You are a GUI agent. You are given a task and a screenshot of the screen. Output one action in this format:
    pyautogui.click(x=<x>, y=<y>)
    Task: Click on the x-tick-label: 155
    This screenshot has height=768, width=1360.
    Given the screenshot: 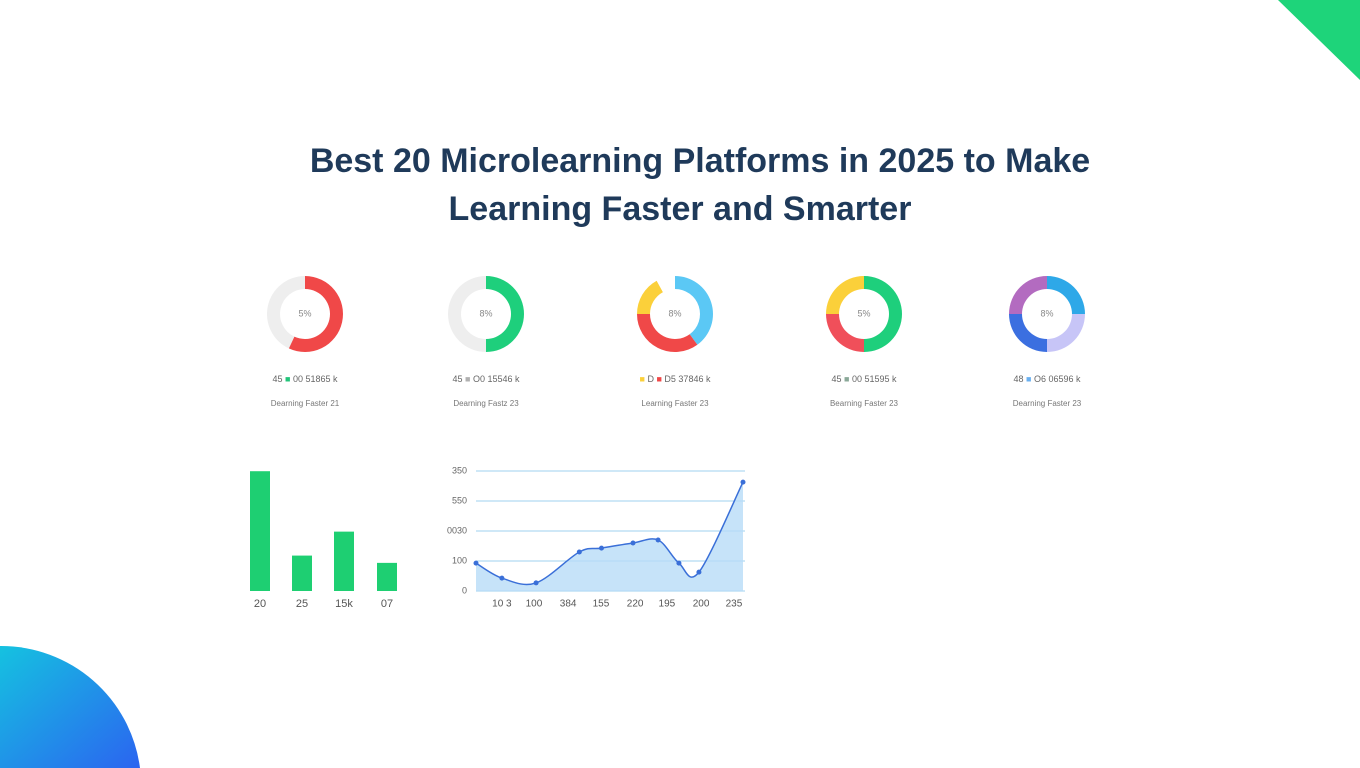 What is the action you would take?
    pyautogui.click(x=601, y=604)
    